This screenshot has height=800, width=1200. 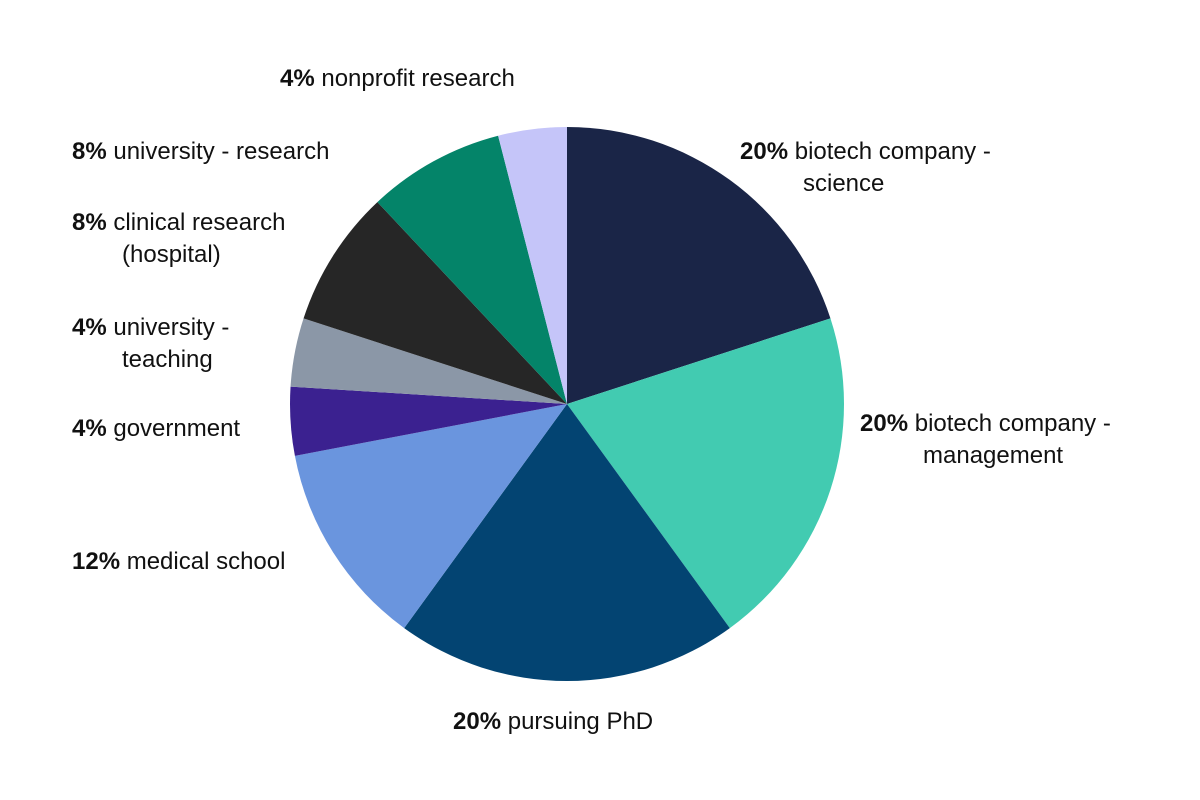 I want to click on text2-biotech-management: management, so click(x=993, y=455).